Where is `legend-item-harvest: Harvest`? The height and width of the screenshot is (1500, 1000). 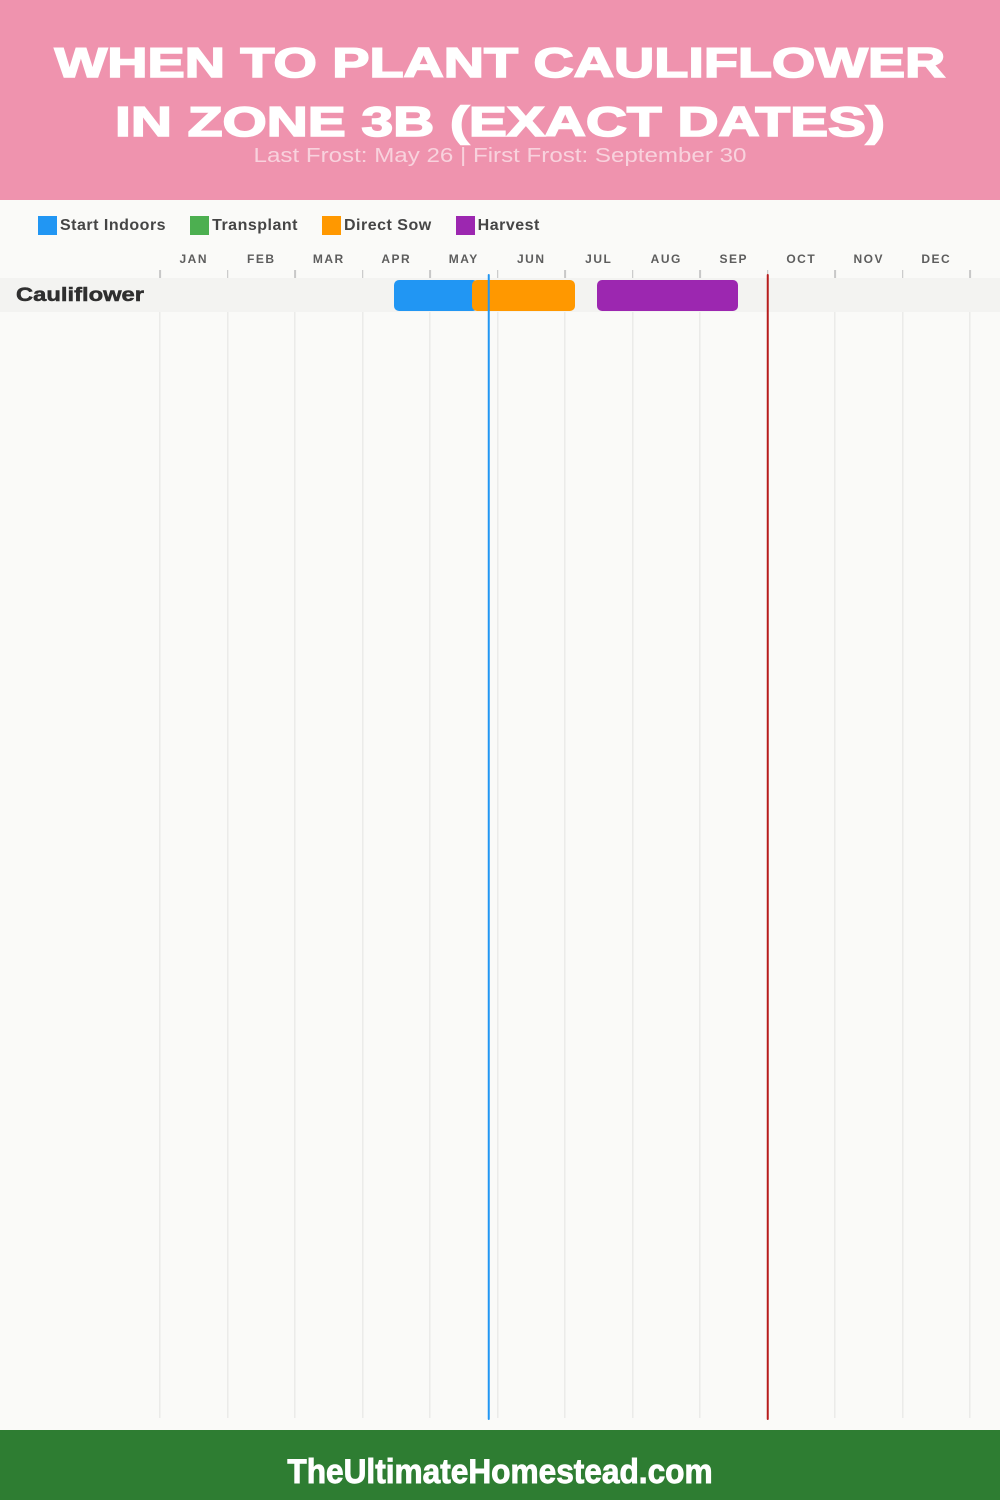
legend-item-harvest: Harvest is located at coordinates (497, 225).